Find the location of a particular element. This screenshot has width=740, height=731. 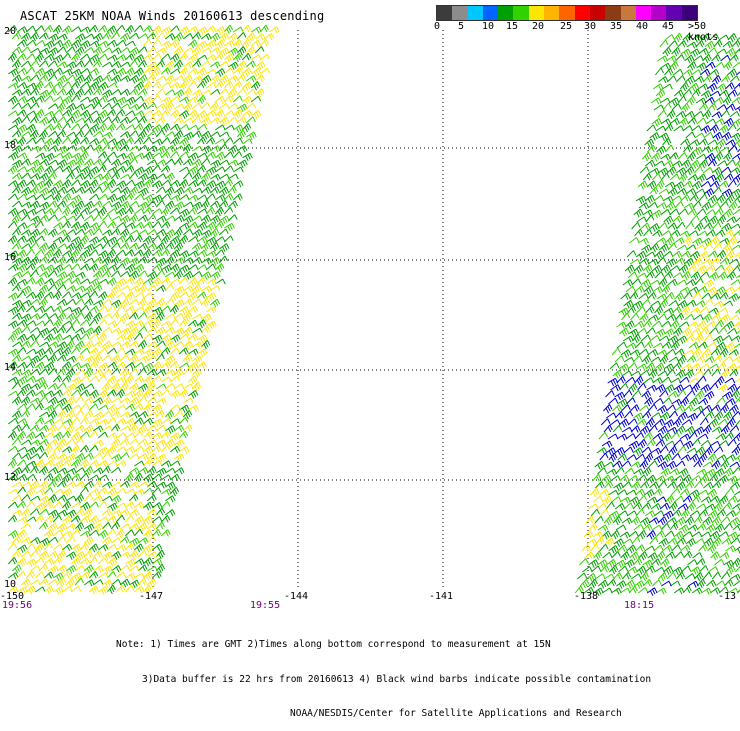

pass-time-label: 19:56 is located at coordinates (17, 605).